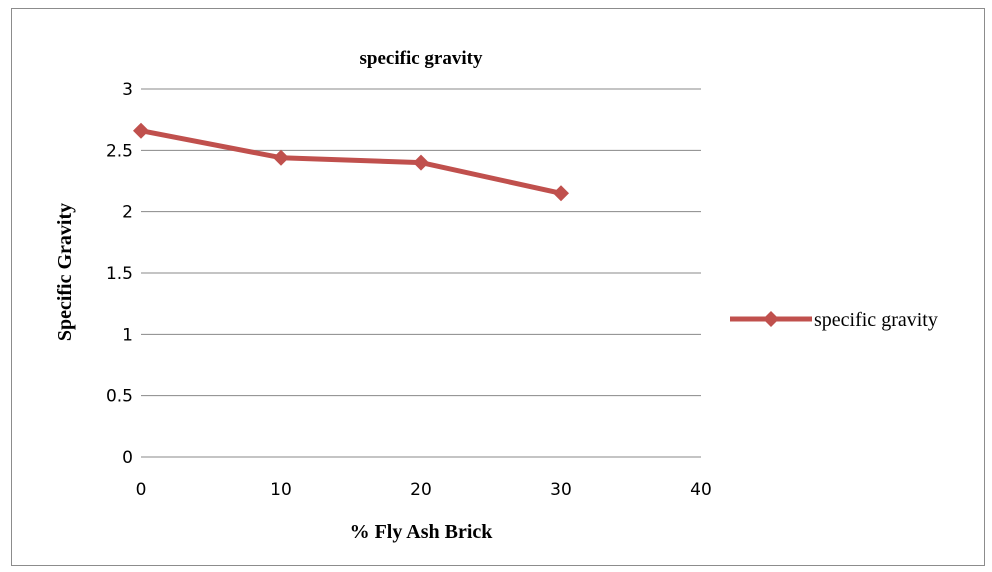 The width and height of the screenshot is (992, 572). I want to click on y-tick-label: 0, so click(127, 458).